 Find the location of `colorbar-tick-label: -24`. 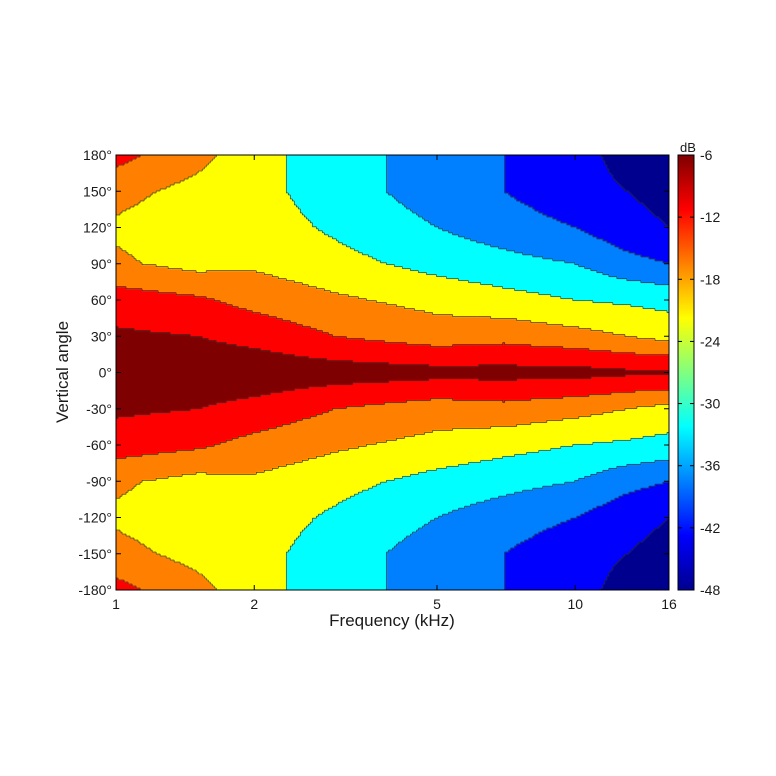

colorbar-tick-label: -24 is located at coordinates (710, 341).